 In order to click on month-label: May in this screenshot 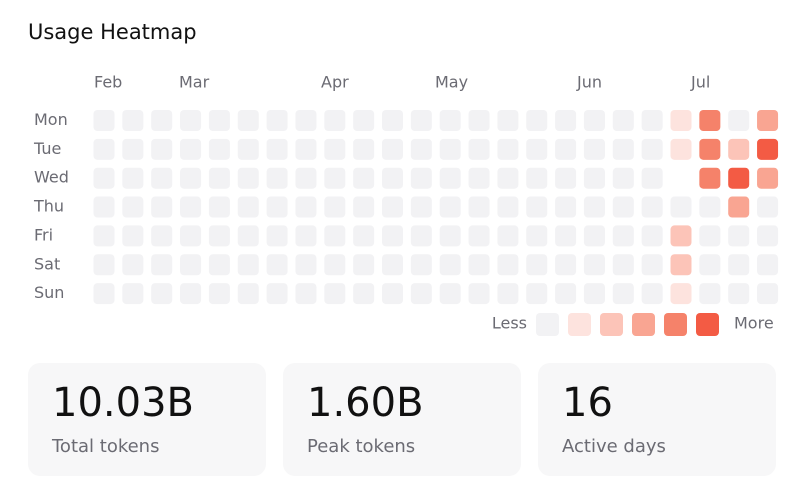, I will do `click(451, 82)`.